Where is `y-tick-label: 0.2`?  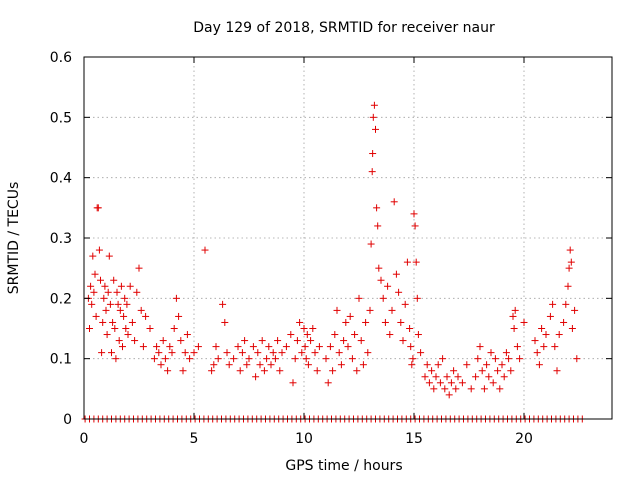 y-tick-label: 0.2 is located at coordinates (61, 299).